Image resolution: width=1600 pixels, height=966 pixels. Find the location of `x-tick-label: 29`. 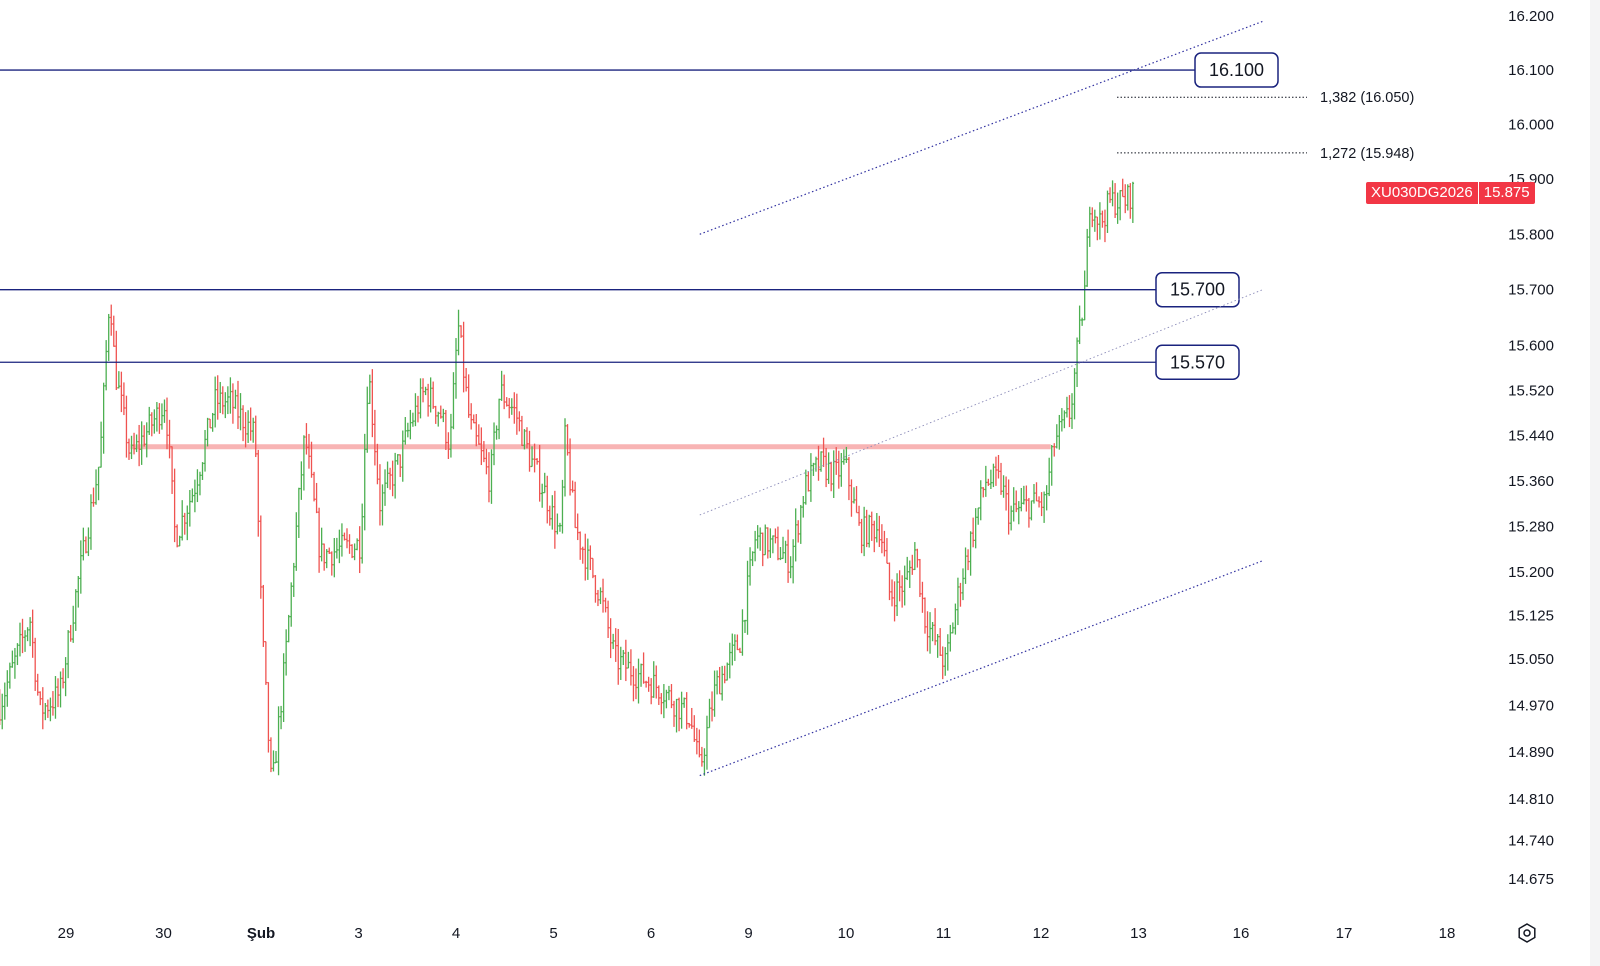

x-tick-label: 29 is located at coordinates (66, 933).